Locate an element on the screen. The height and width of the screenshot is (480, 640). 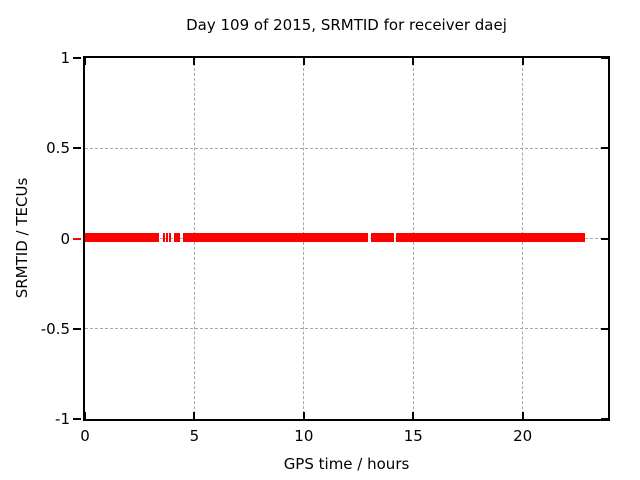
y-tick-label: -0.5 is located at coordinates (55, 328).